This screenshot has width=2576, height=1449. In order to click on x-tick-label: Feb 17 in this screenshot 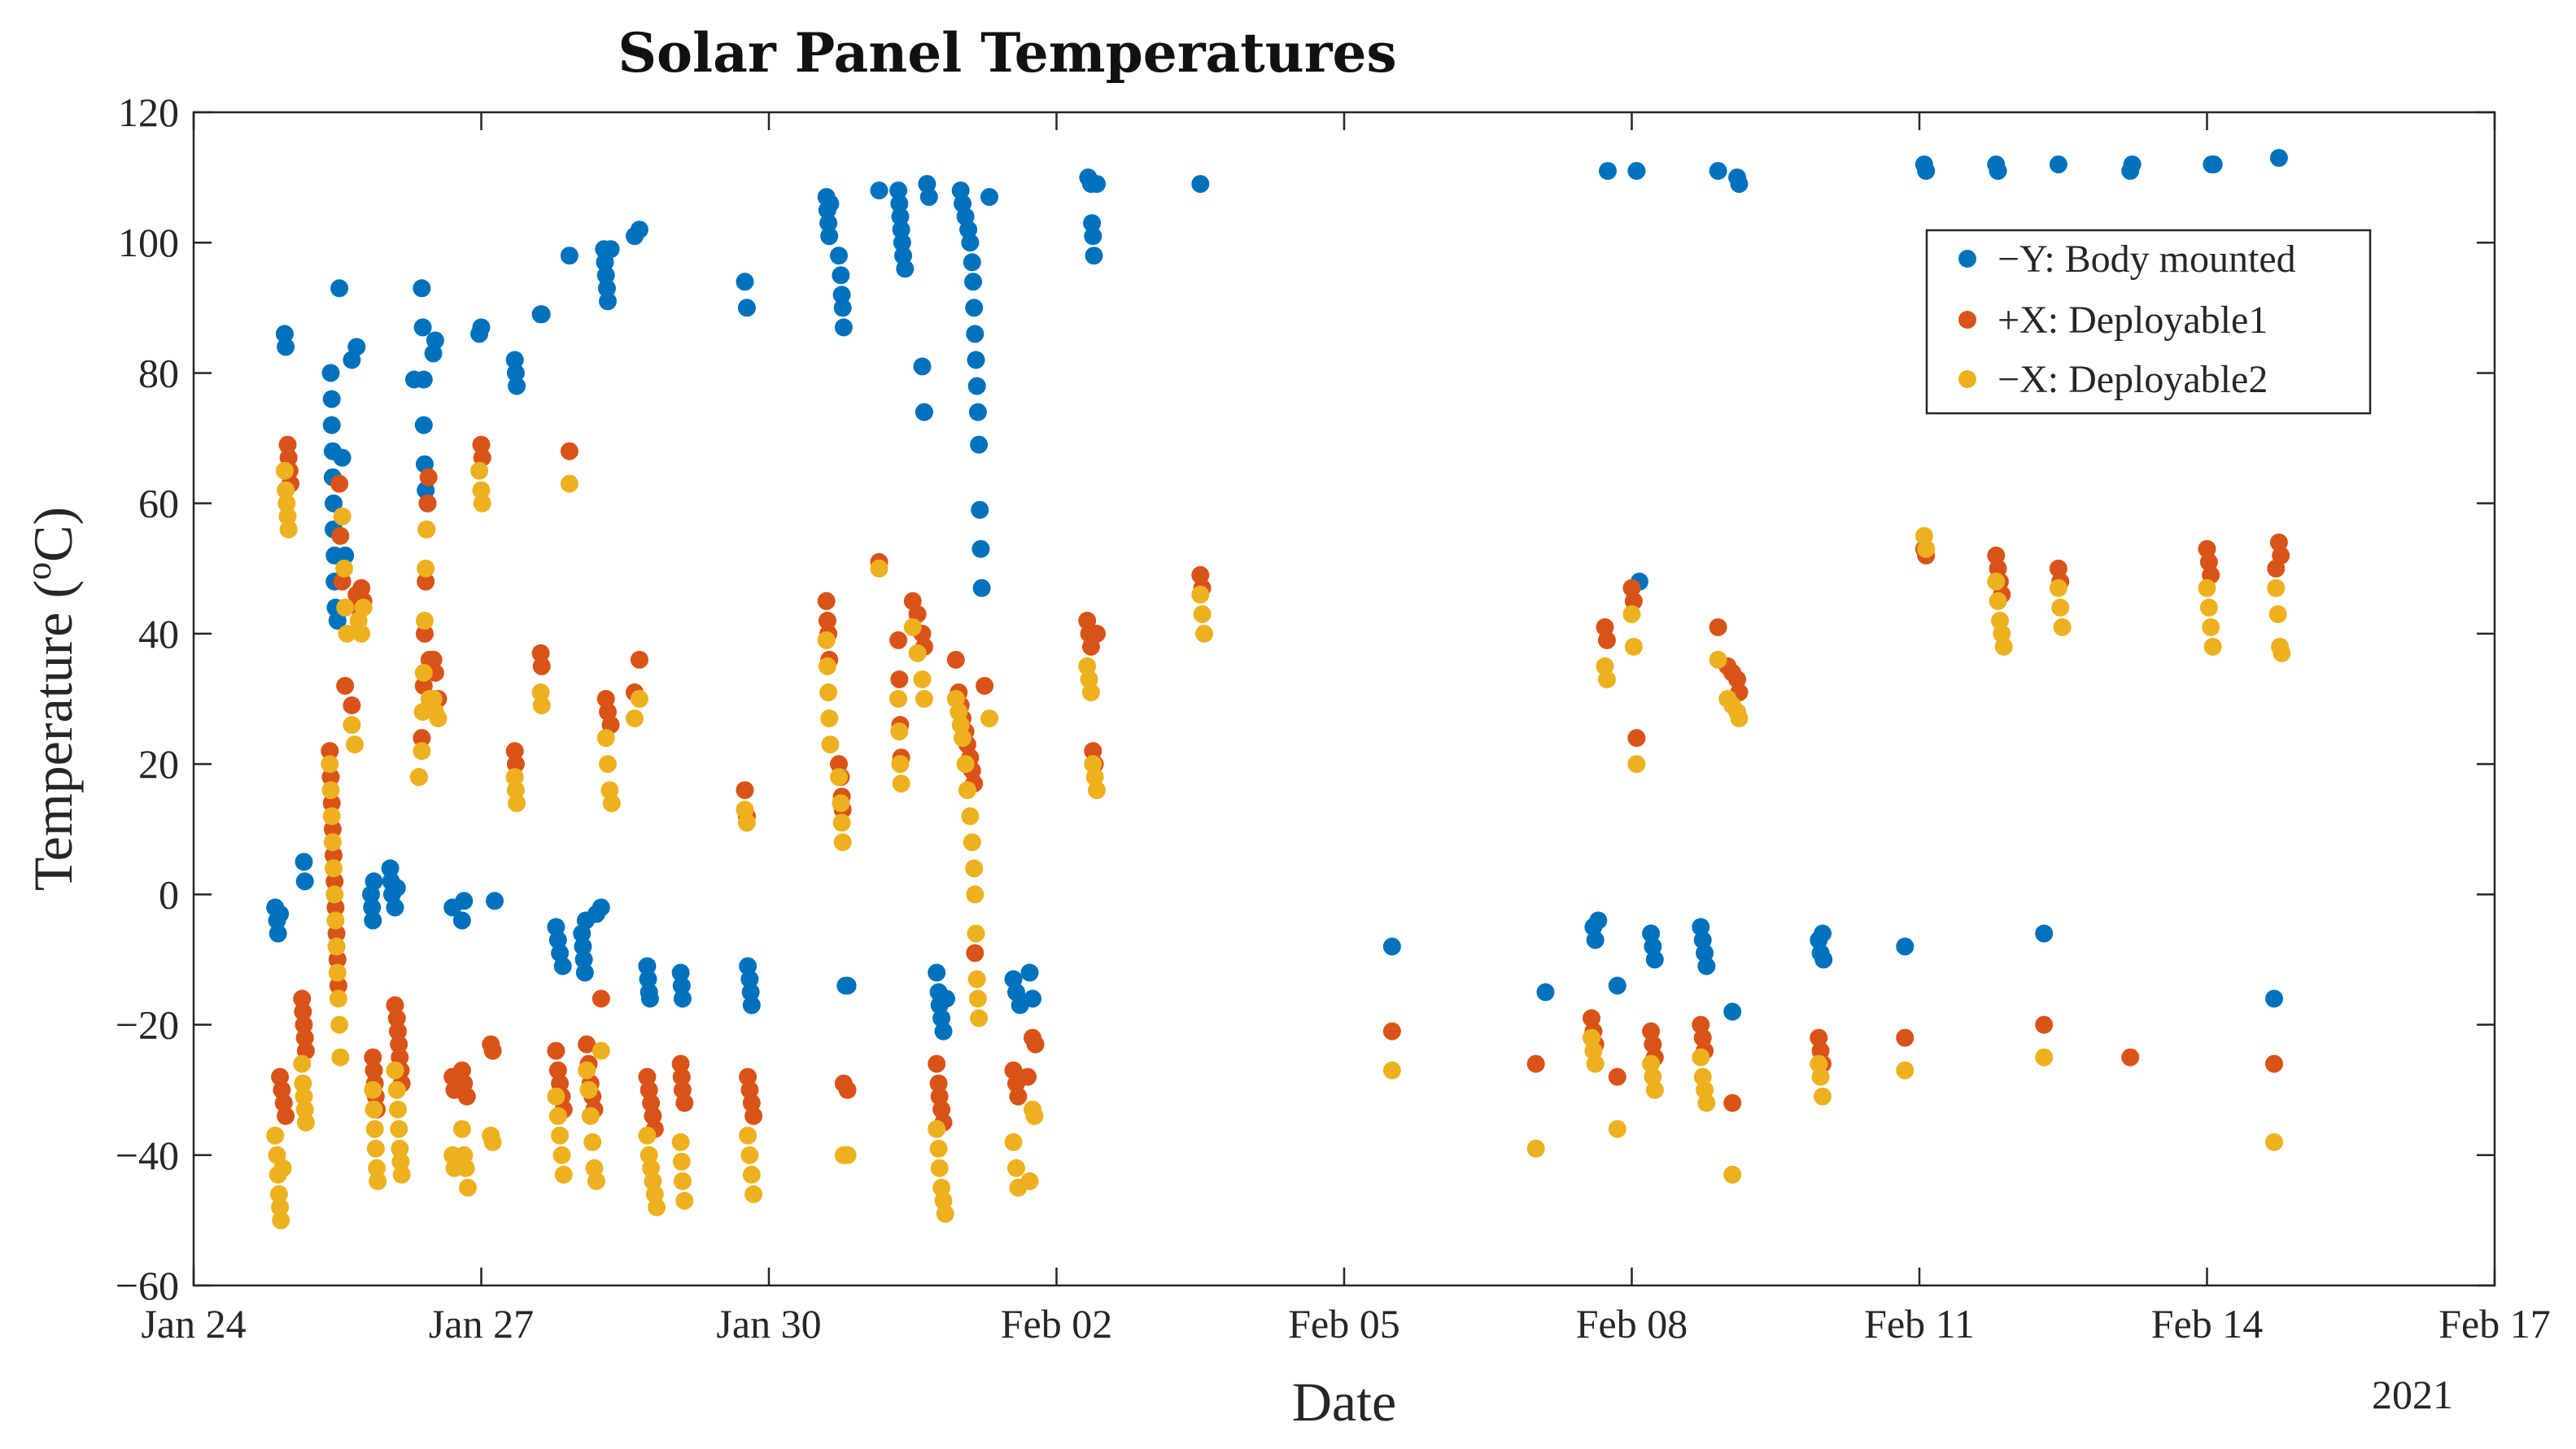, I will do `click(2494, 1323)`.